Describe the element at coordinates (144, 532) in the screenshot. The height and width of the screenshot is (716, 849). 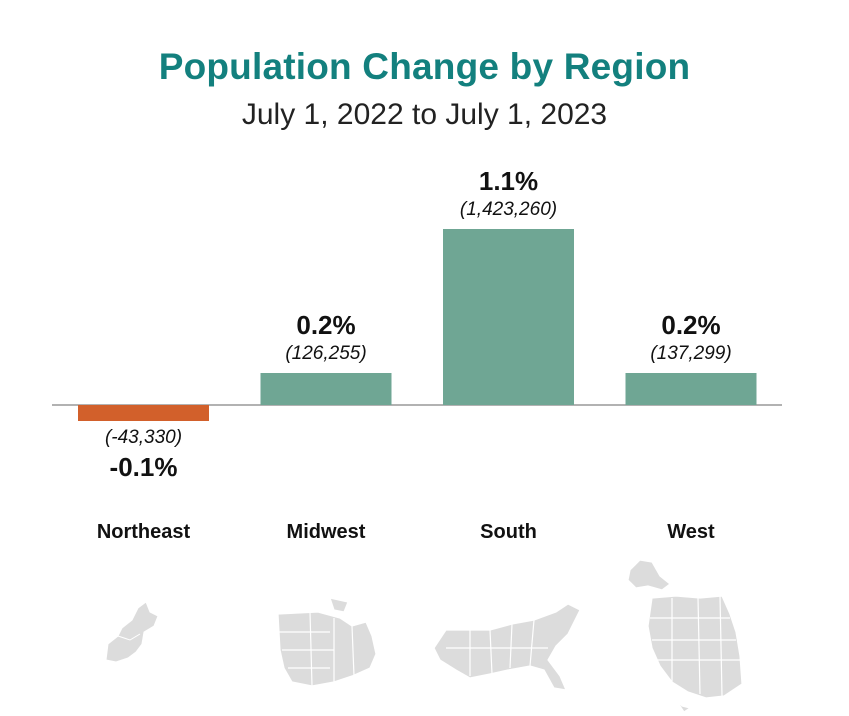
I see `category-label-northeast: Northeast` at that location.